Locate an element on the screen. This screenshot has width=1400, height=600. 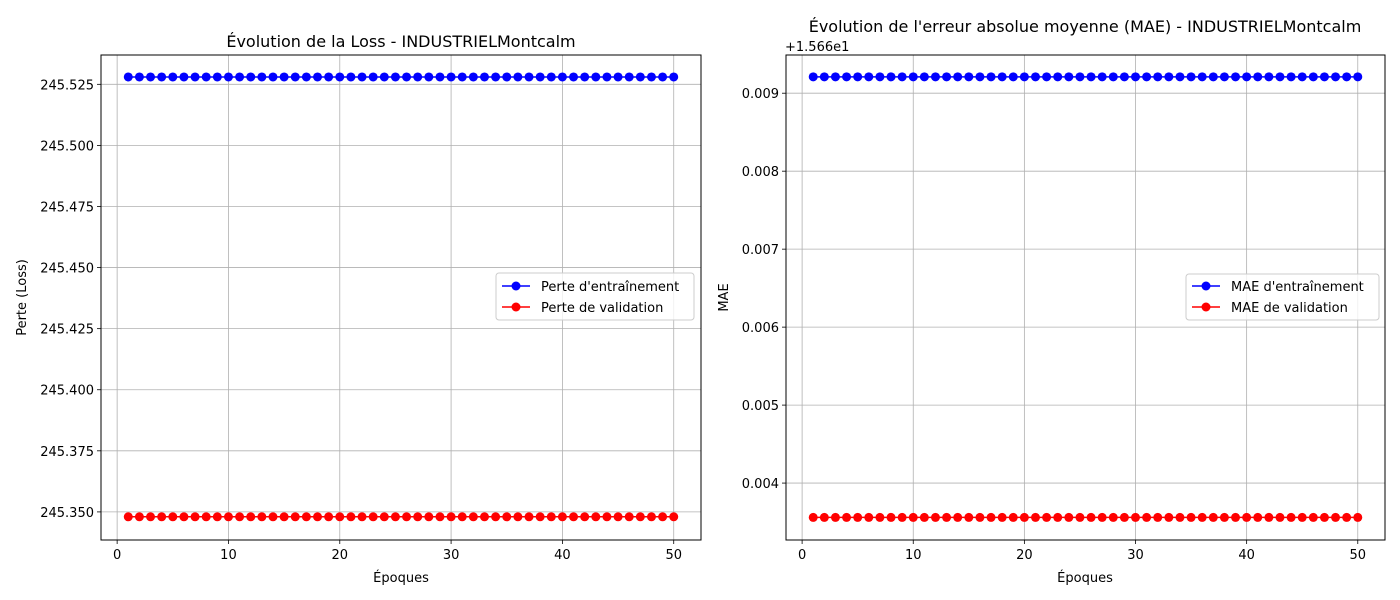
loss-legend-val-label: Perte de validation is located at coordinates (602, 308).